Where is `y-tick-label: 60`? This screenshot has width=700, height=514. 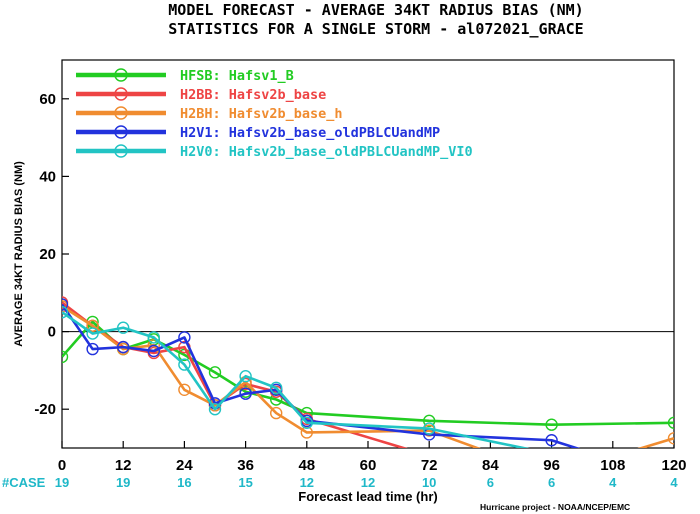
y-tick-label: 60 is located at coordinates (47, 99).